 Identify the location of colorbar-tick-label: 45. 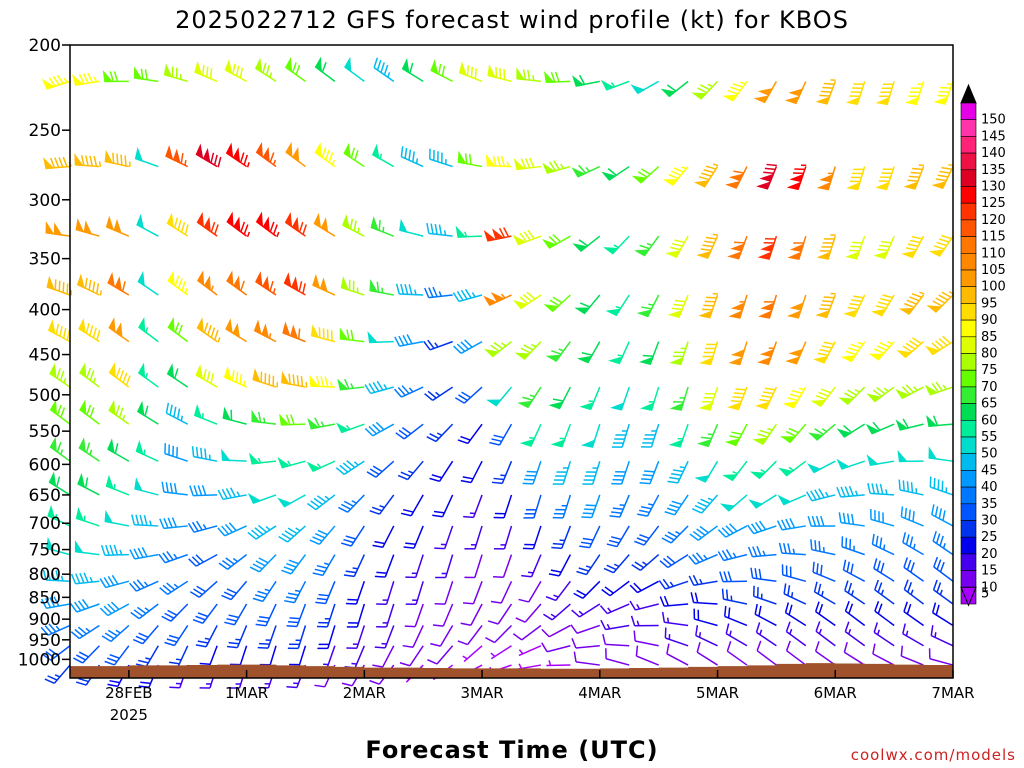
(989, 470).